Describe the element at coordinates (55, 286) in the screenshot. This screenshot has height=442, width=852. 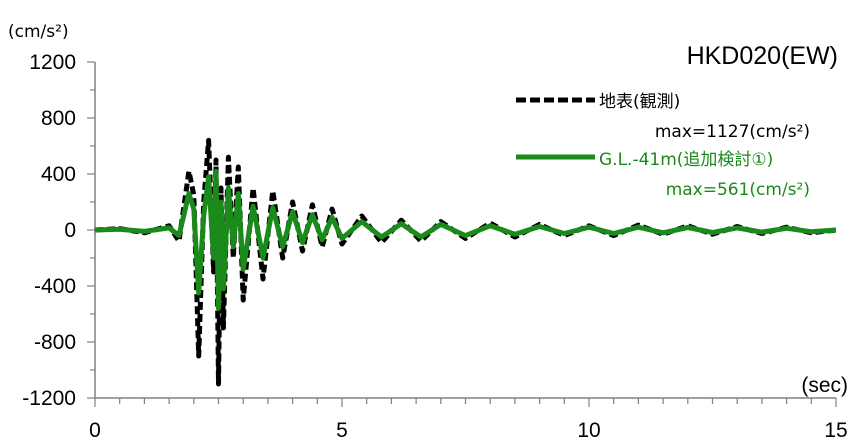
I see `y-tick-label: -400` at that location.